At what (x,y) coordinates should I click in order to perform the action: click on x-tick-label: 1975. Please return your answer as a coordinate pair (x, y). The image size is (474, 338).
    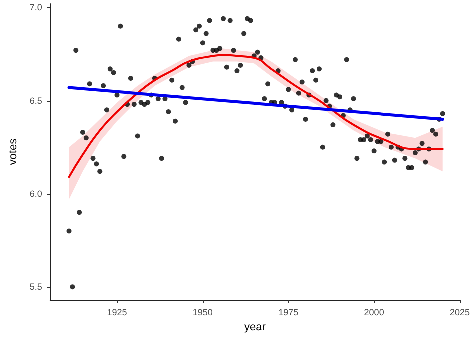
    Looking at the image, I should click on (288, 313).